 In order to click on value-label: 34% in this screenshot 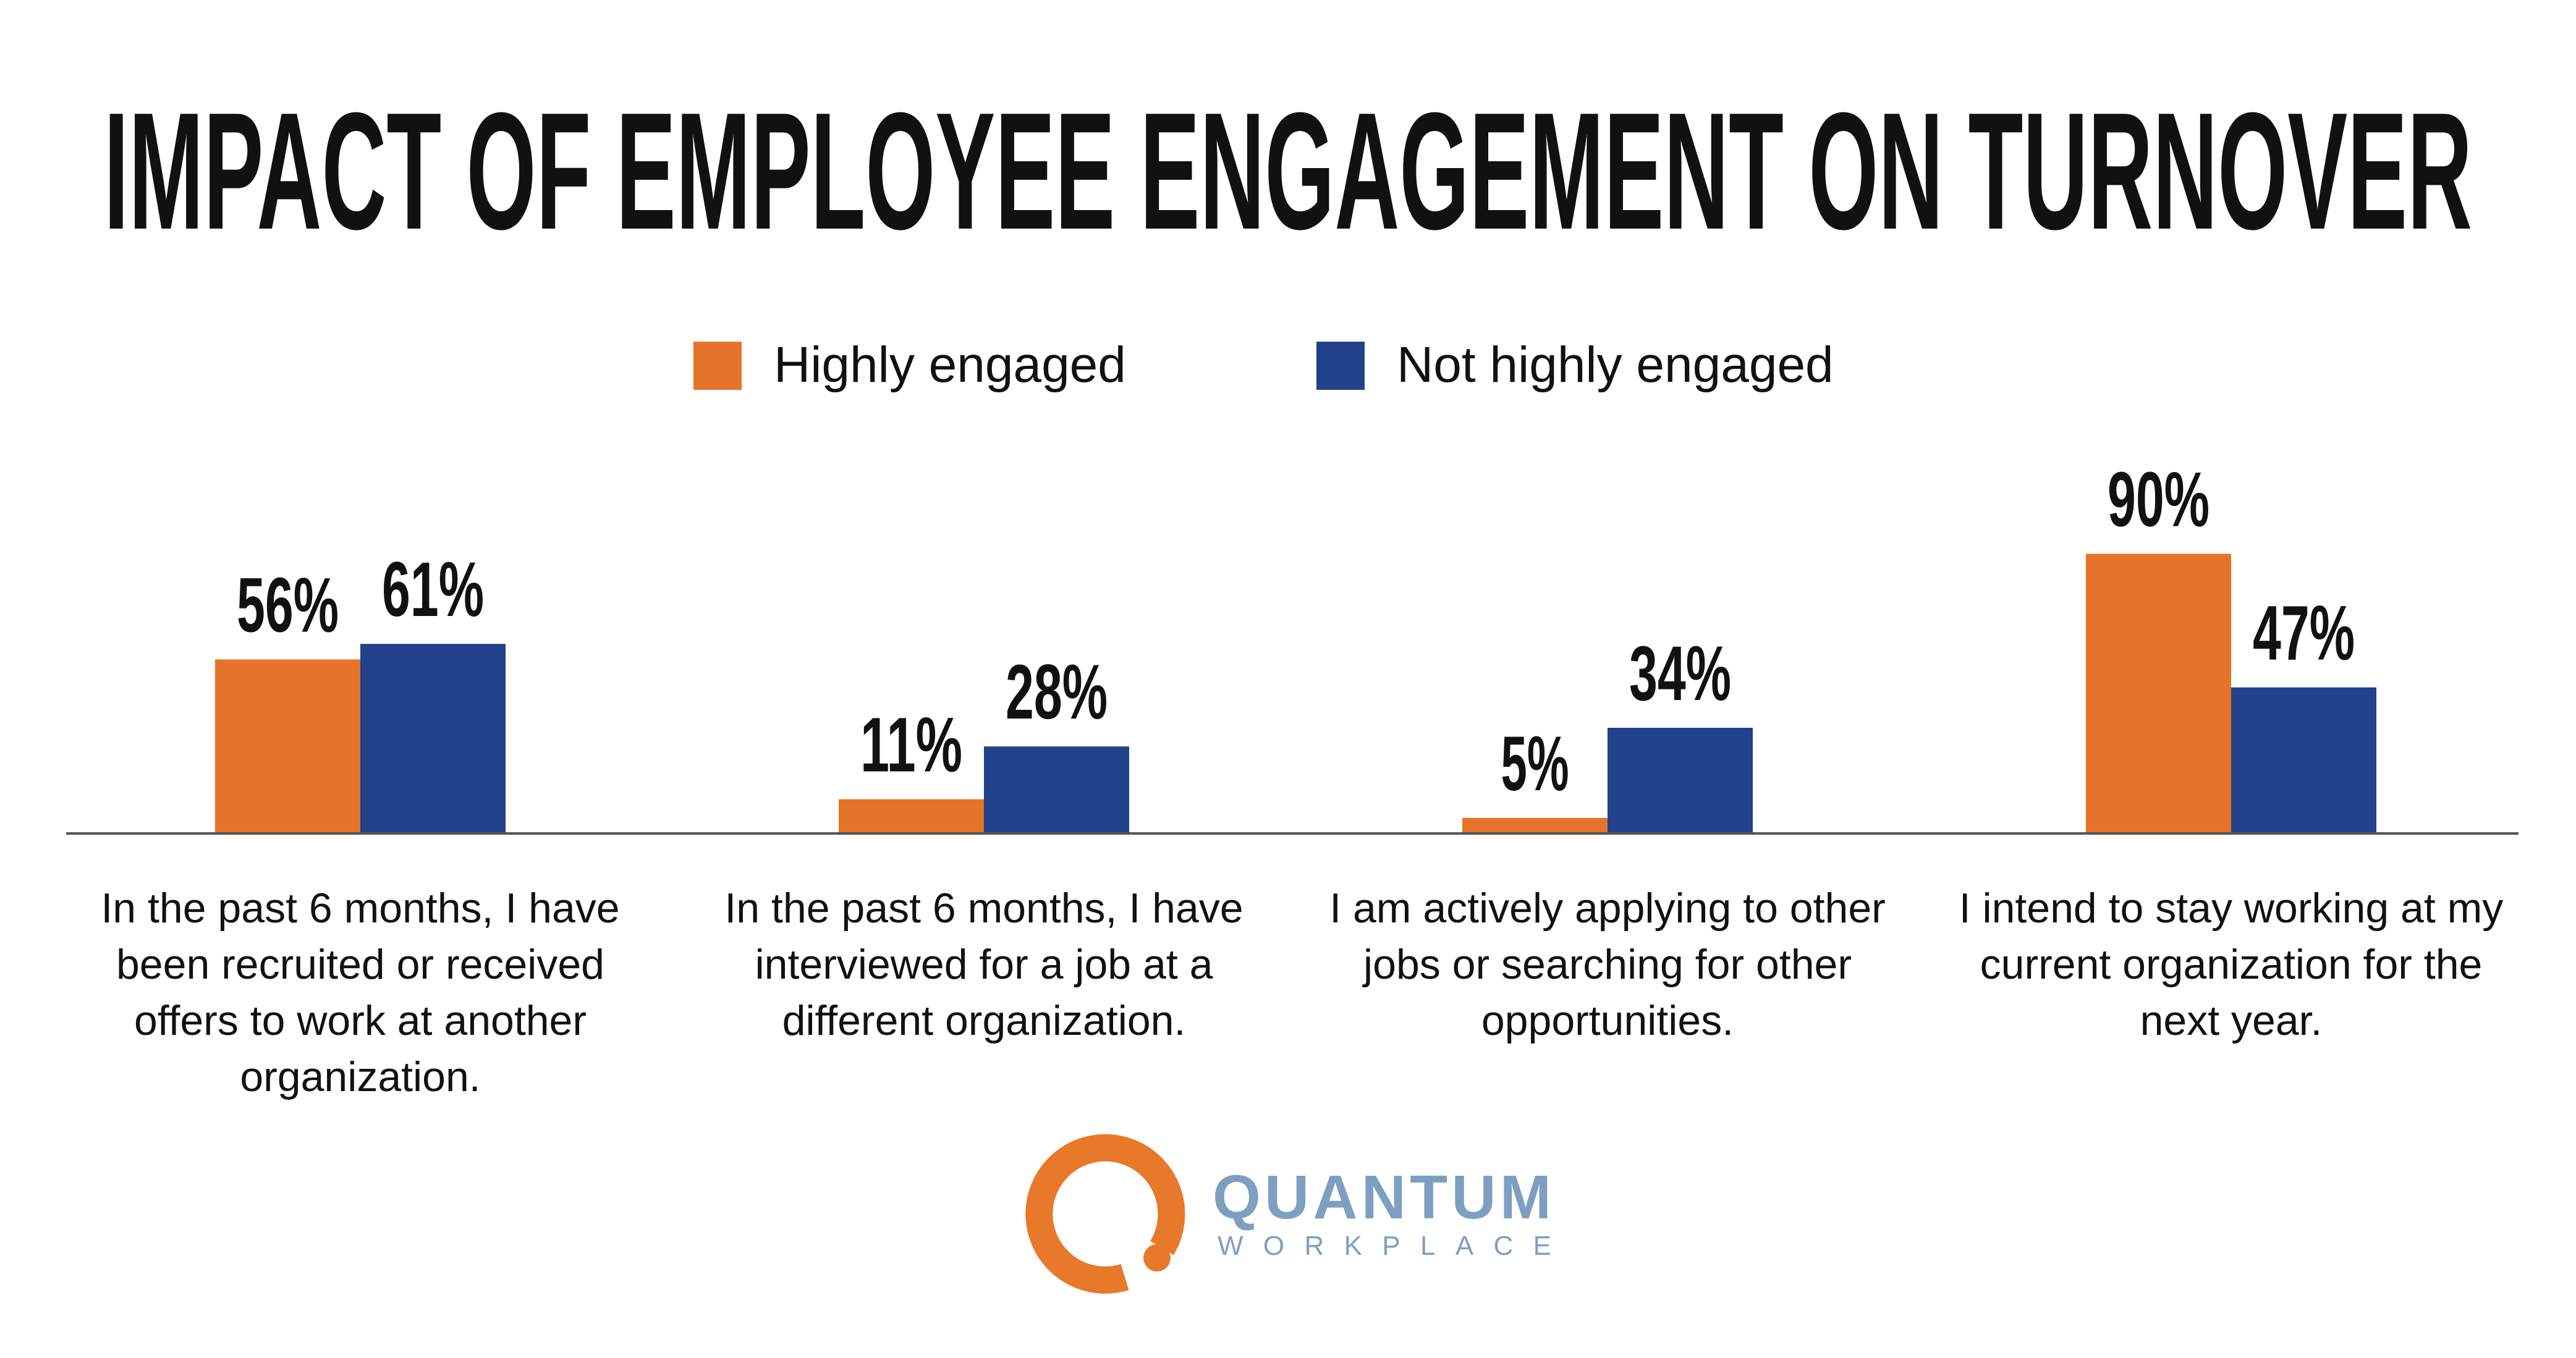, I will do `click(1680, 674)`.